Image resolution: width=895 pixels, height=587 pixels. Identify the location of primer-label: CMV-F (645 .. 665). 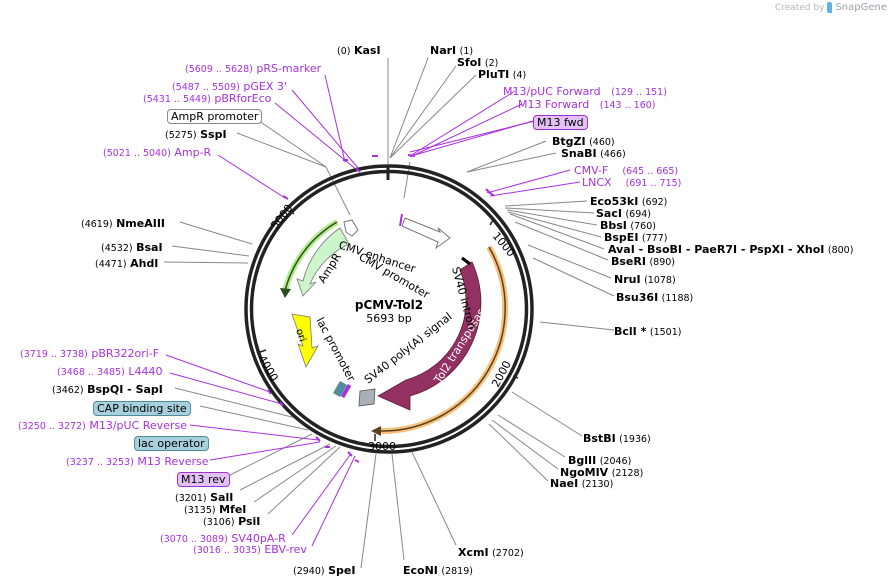
(626, 170).